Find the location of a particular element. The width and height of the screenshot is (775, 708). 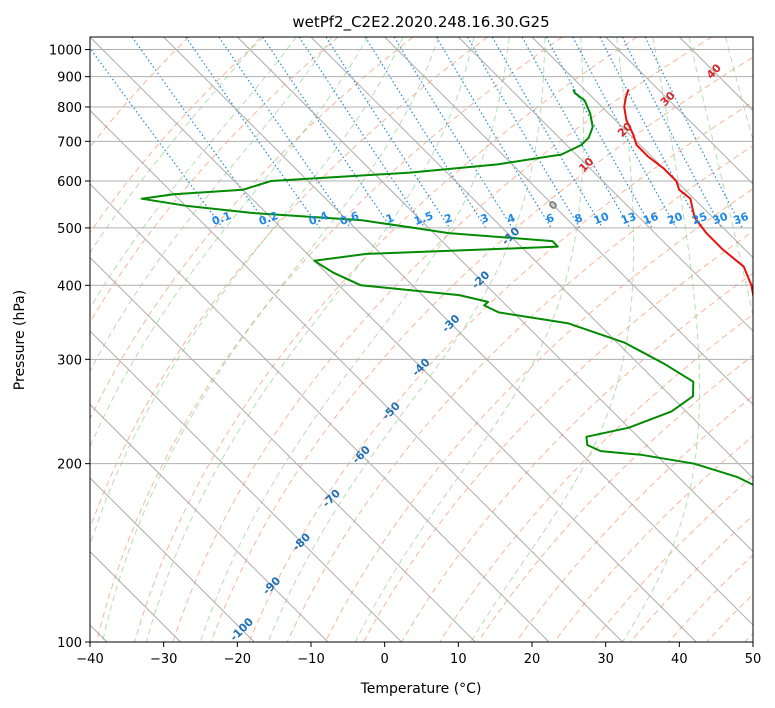

x-tick-label: 50 is located at coordinates (753, 659).